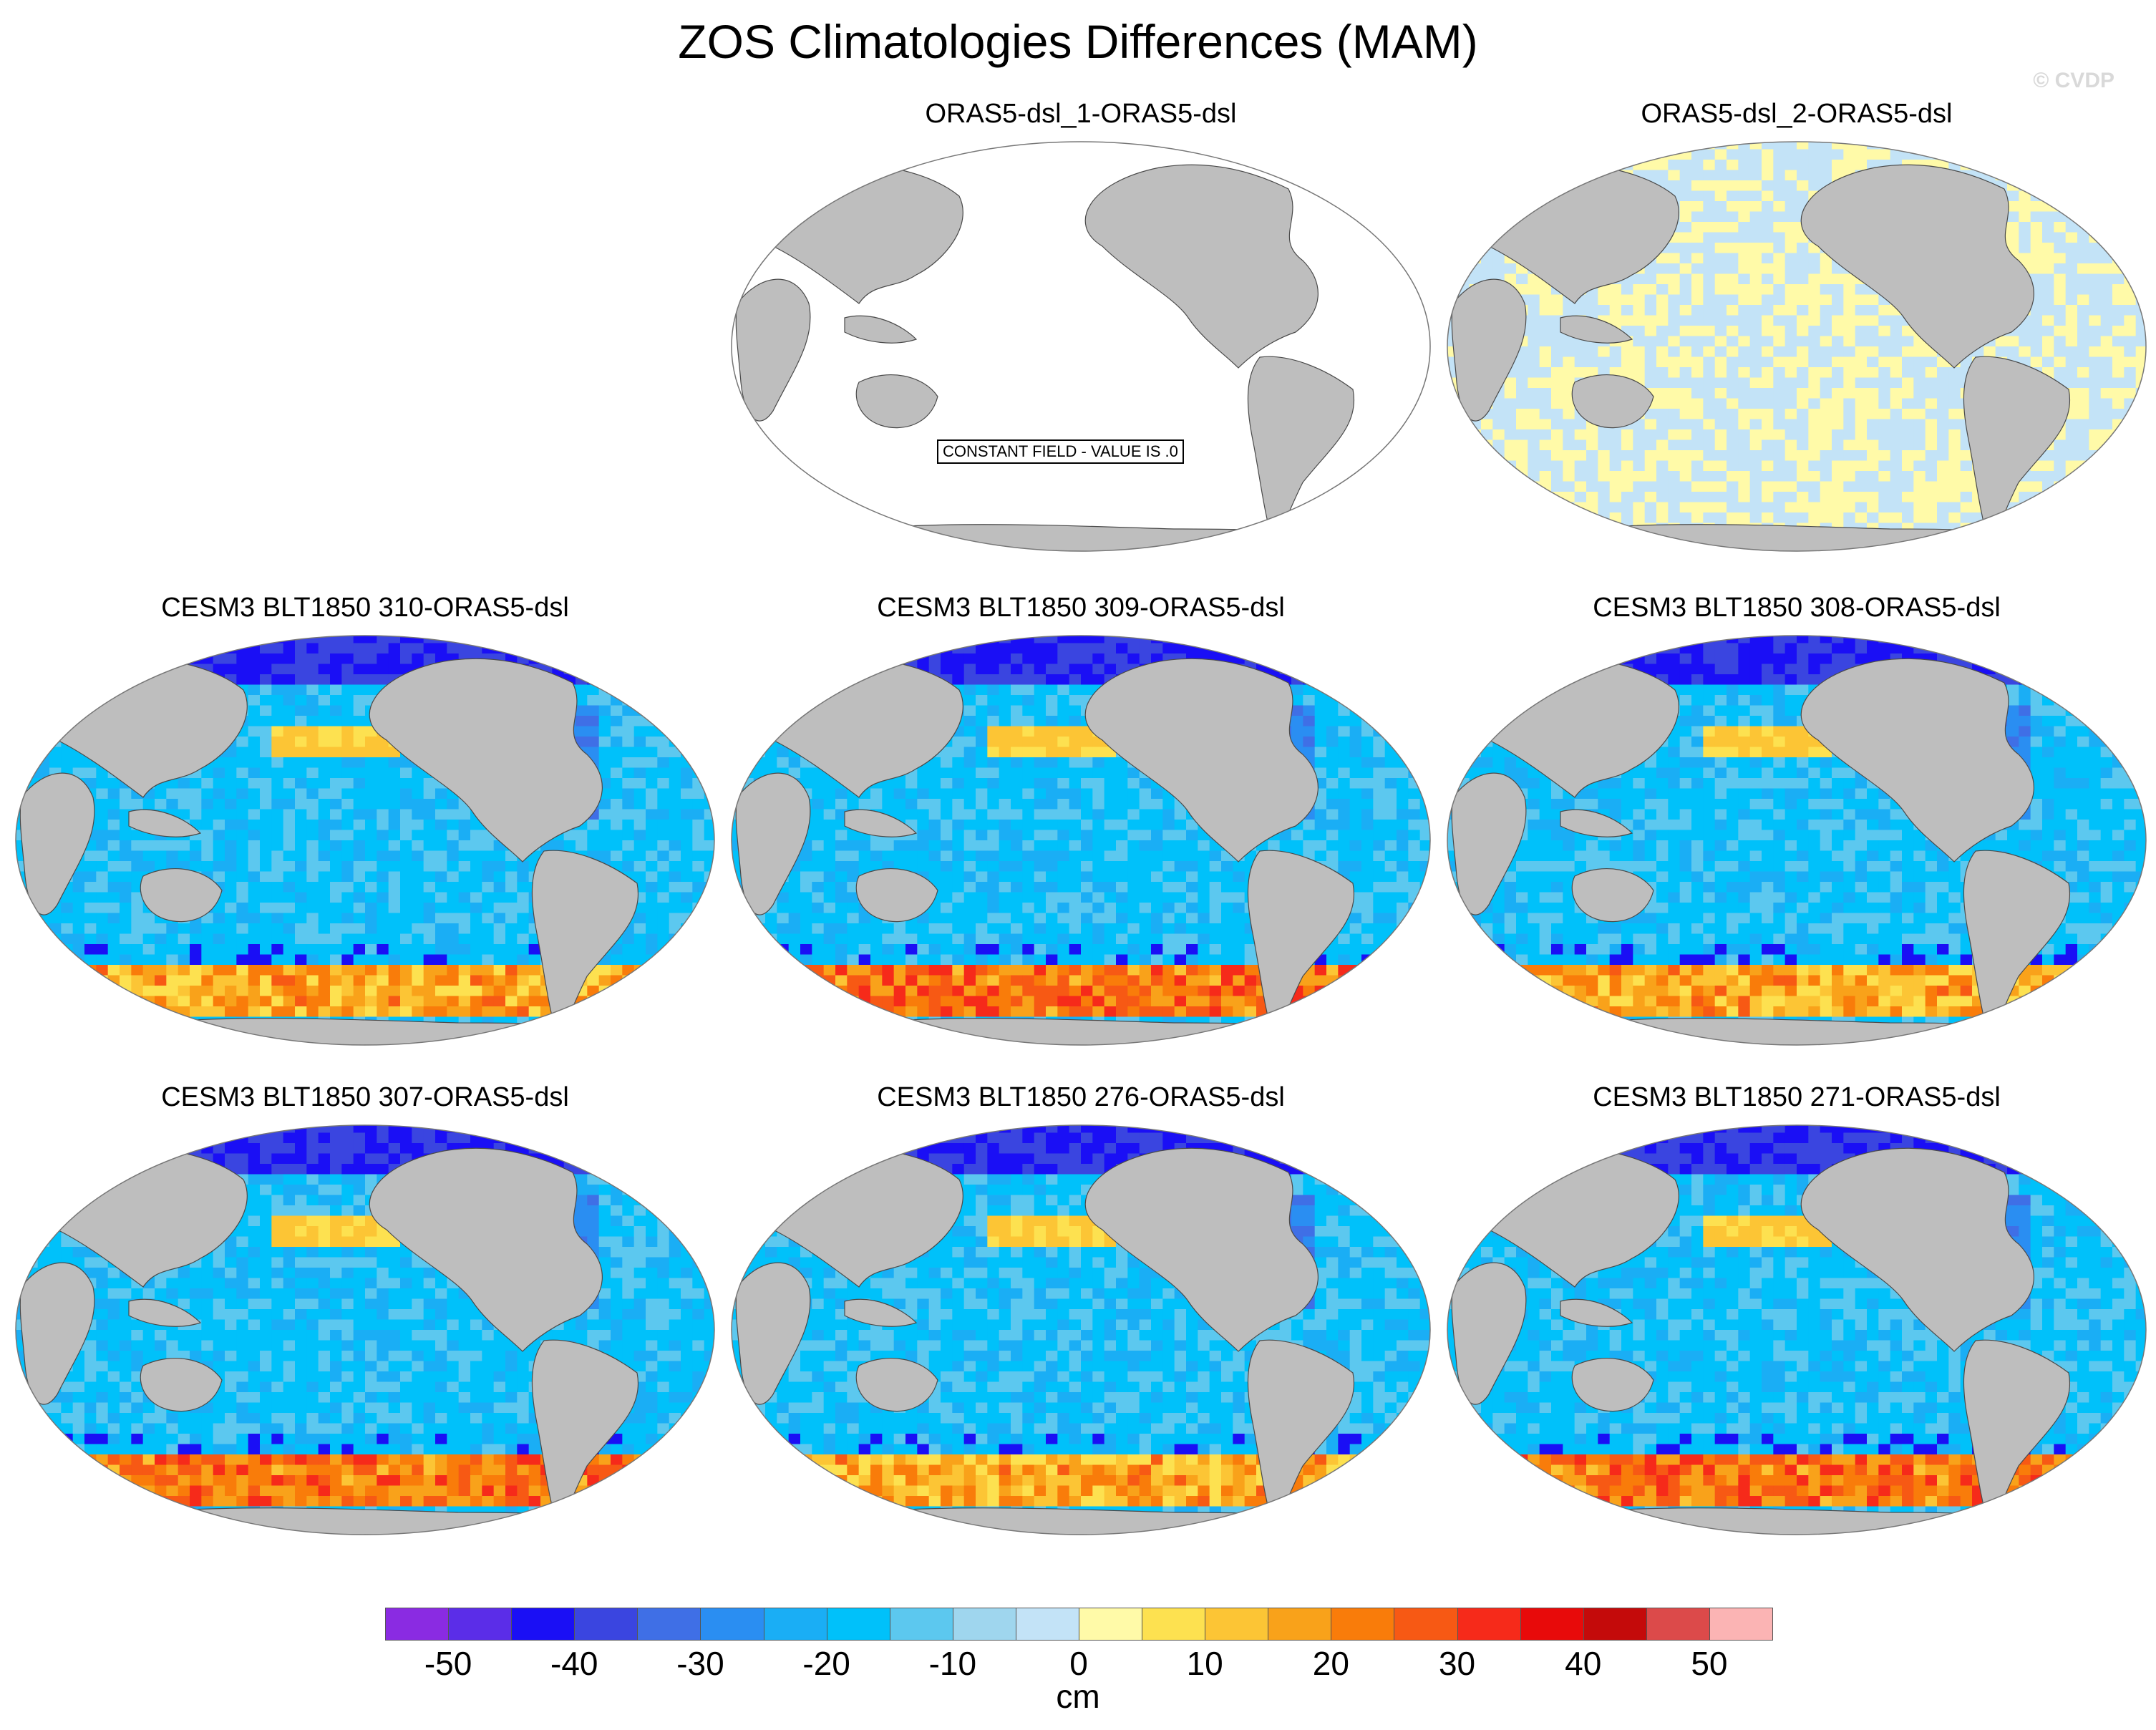 The width and height of the screenshot is (2156, 1730). Describe the element at coordinates (1797, 114) in the screenshot. I see `panel-title: ORAS5-dsl_2-ORAS5-dsl` at that location.